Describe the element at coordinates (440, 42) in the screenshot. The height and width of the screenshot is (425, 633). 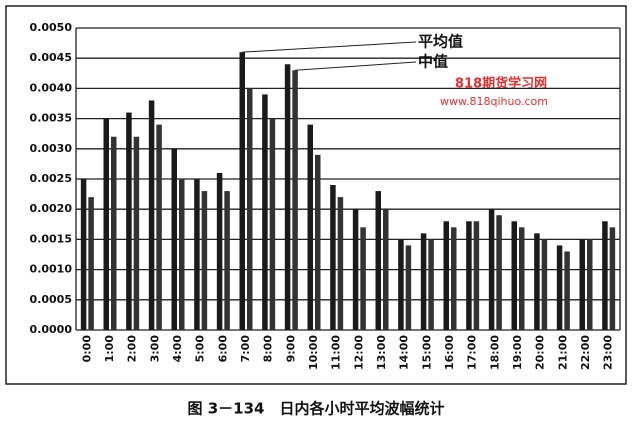
I see `legend-label: 平均值` at that location.